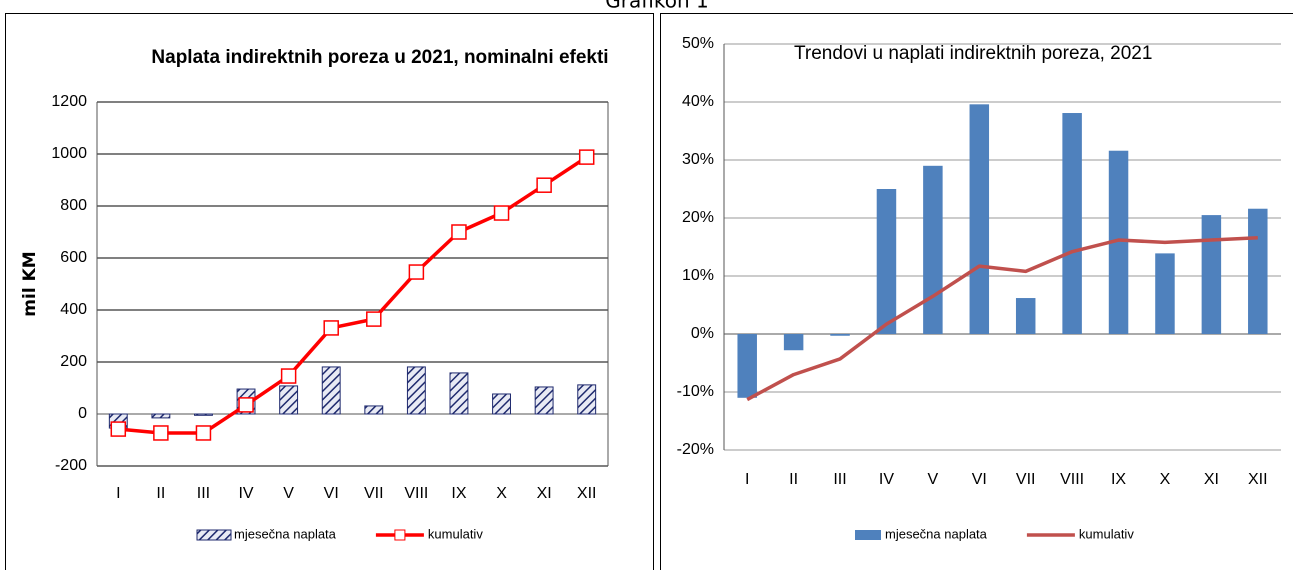 The height and width of the screenshot is (570, 1293). I want to click on y-tick-label: -20%, so click(695, 449).